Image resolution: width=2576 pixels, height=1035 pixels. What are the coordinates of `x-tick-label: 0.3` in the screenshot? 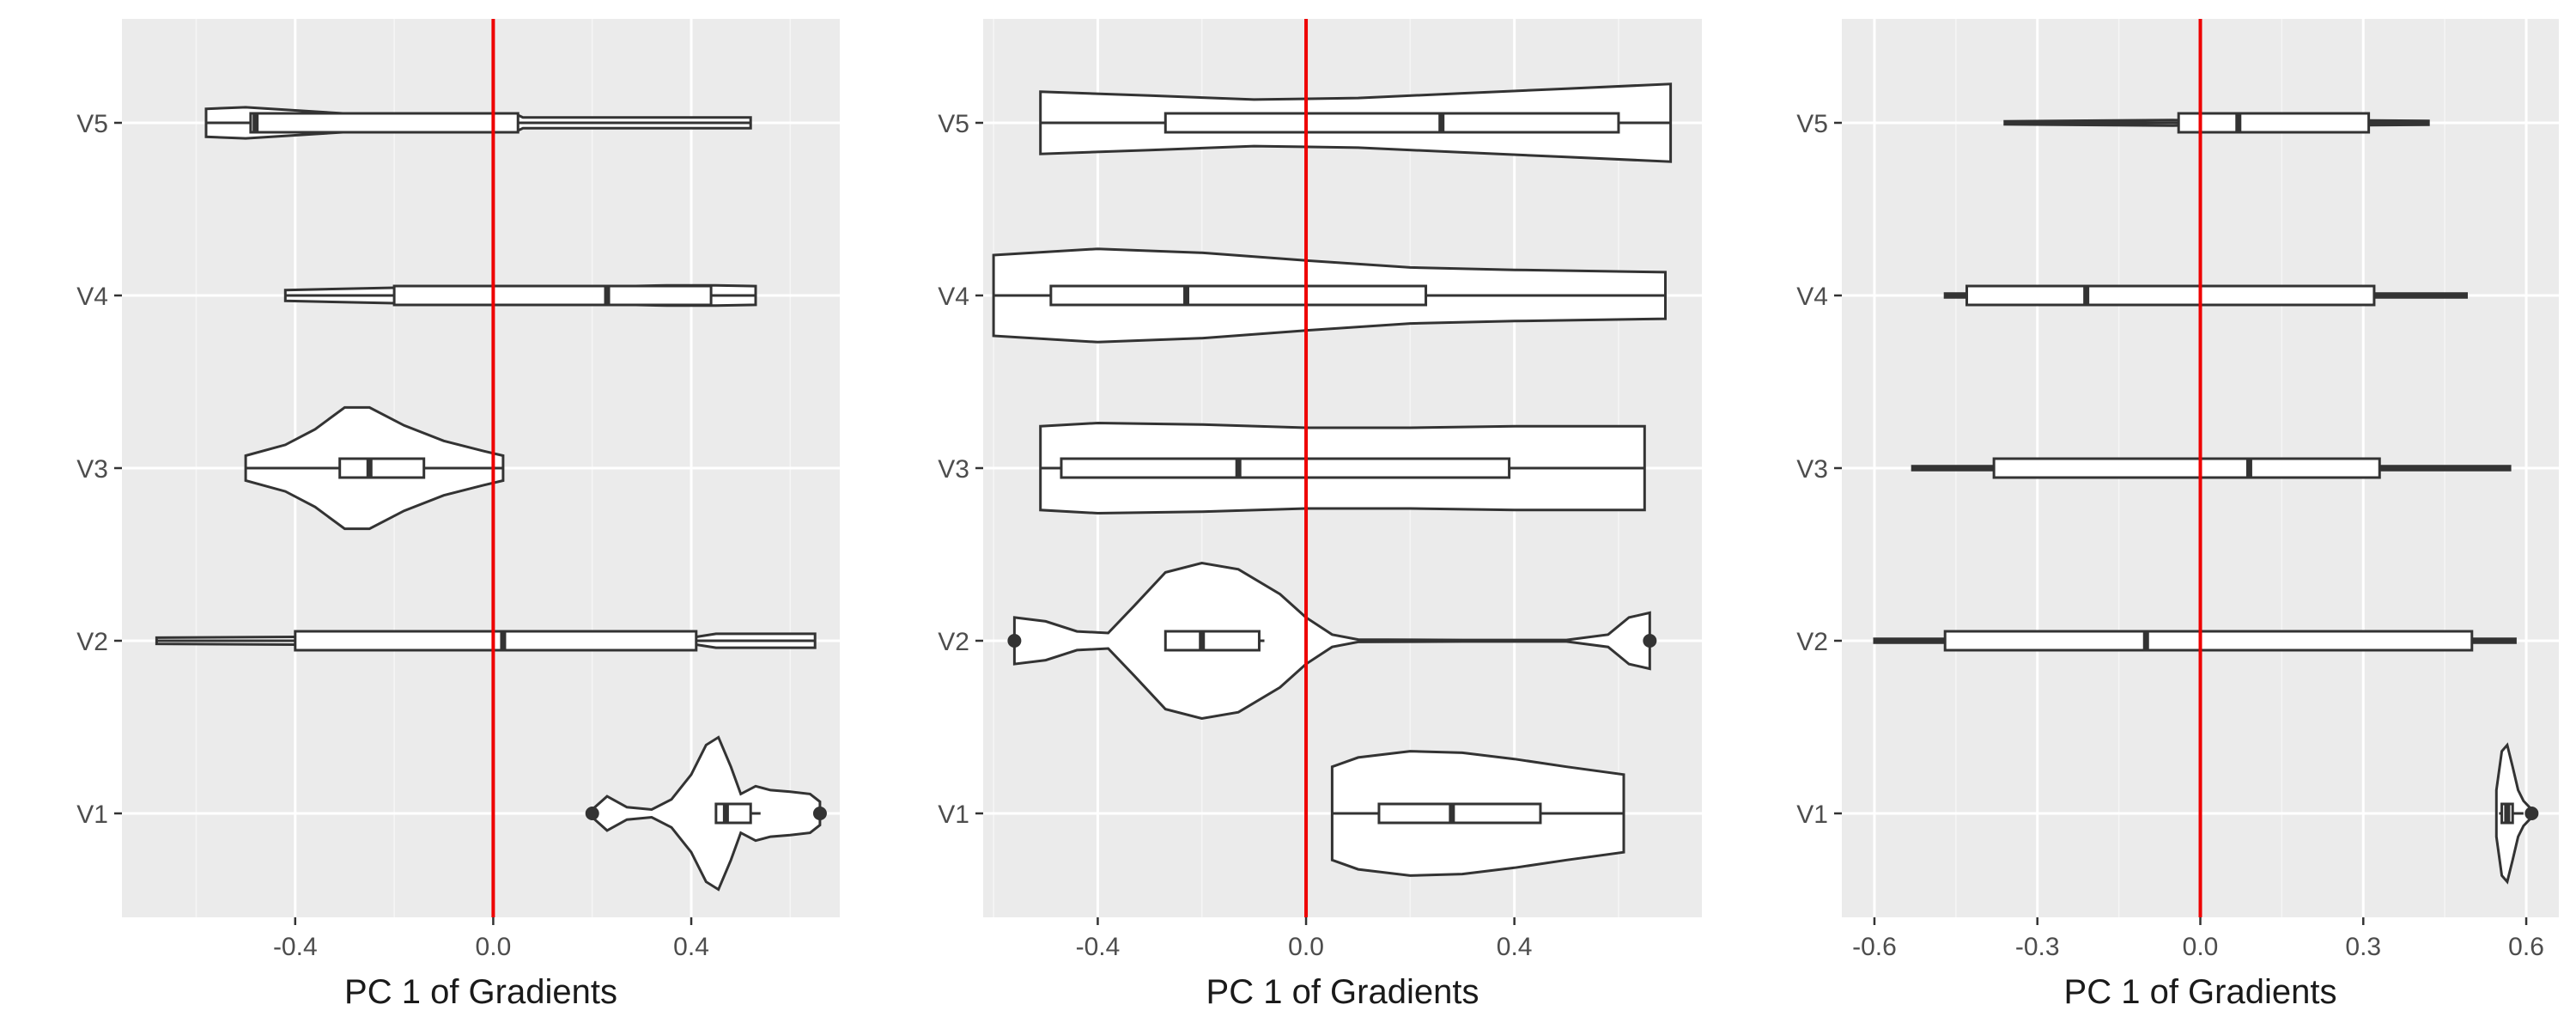 It's located at (2363, 947).